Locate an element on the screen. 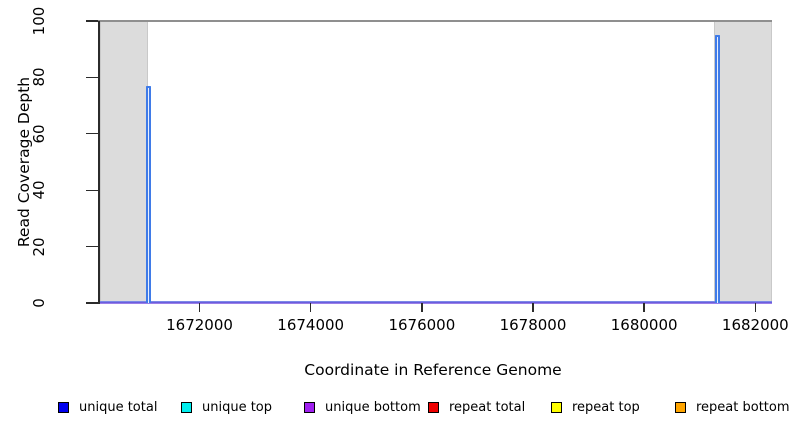 The height and width of the screenshot is (432, 792). max-depth-line is located at coordinates (429, 21).